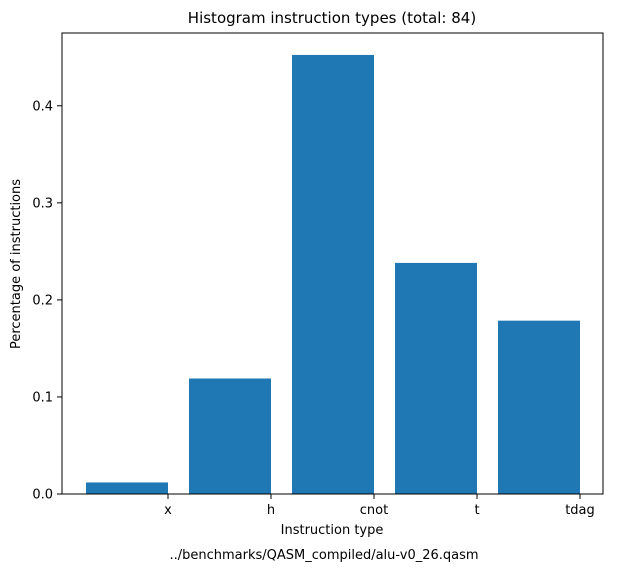 Image resolution: width=617 pixels, height=573 pixels. Describe the element at coordinates (16, 264) in the screenshot. I see `y-axis-label: Percentage of instructions` at that location.